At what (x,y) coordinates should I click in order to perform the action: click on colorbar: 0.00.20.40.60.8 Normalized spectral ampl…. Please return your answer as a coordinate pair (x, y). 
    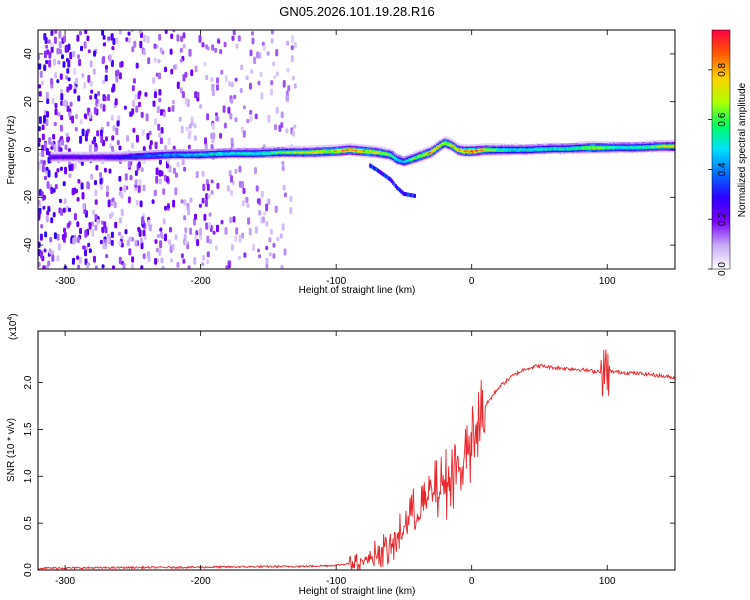
    Looking at the image, I should click on (728, 152).